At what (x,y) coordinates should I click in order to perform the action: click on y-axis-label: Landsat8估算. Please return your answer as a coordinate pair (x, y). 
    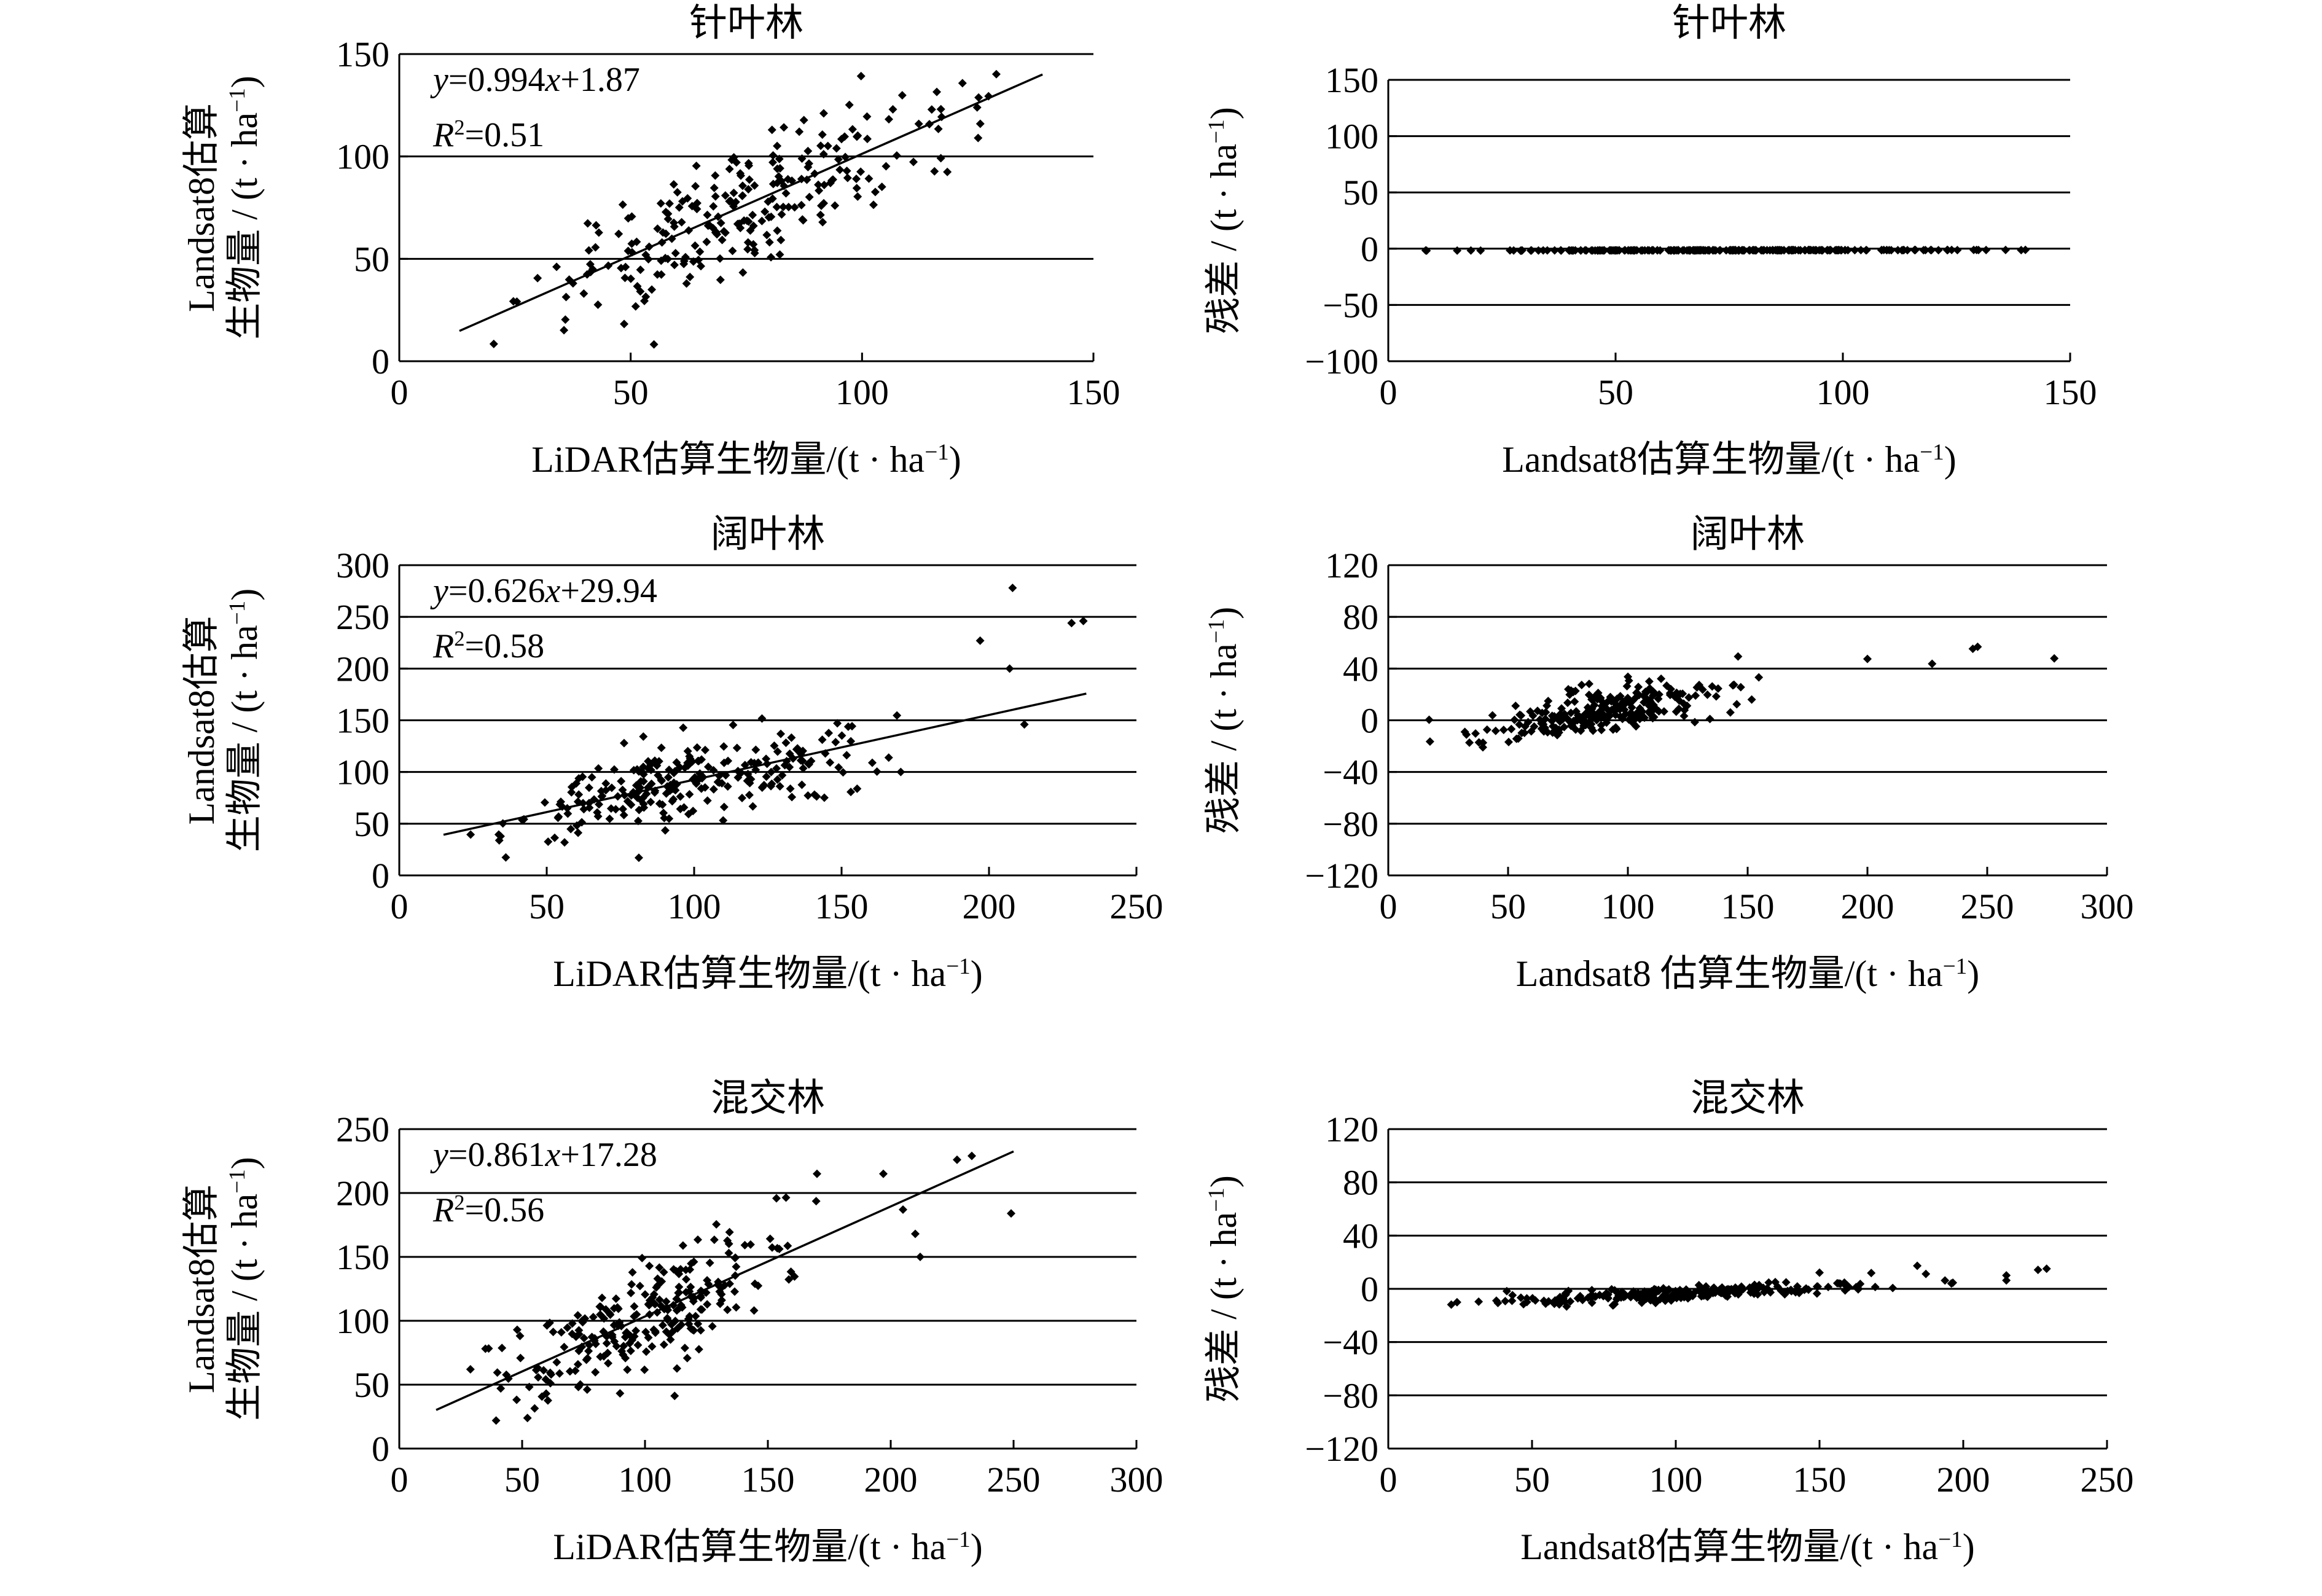
    Looking at the image, I should click on (201, 720).